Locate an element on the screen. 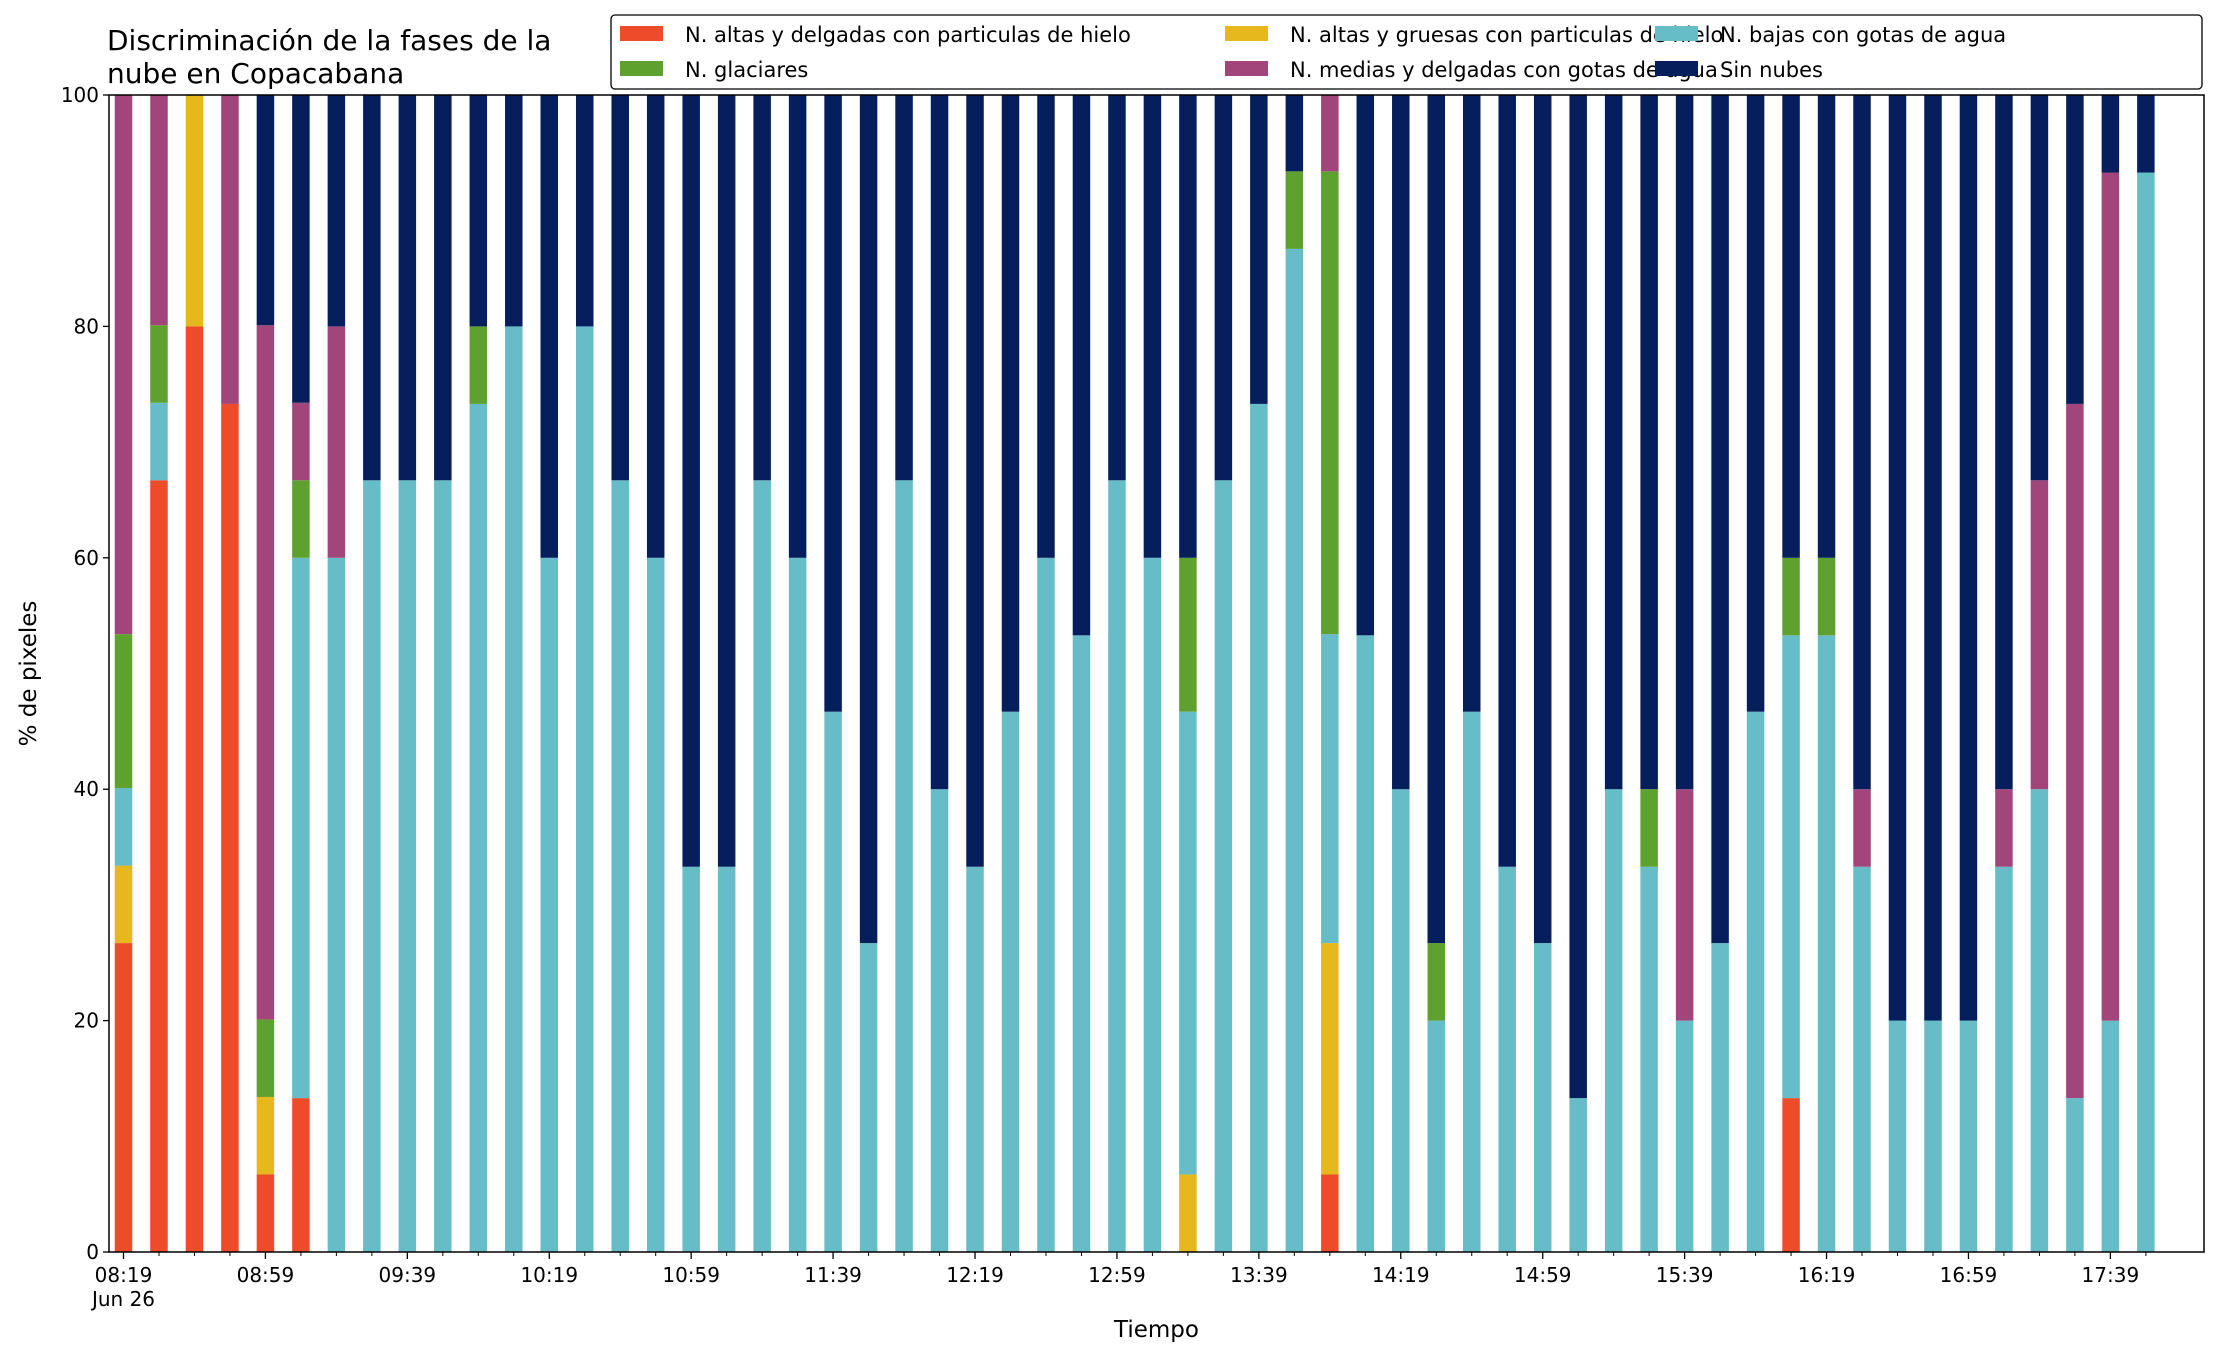  x-tick-label-4: 10:59 is located at coordinates (691, 1275).